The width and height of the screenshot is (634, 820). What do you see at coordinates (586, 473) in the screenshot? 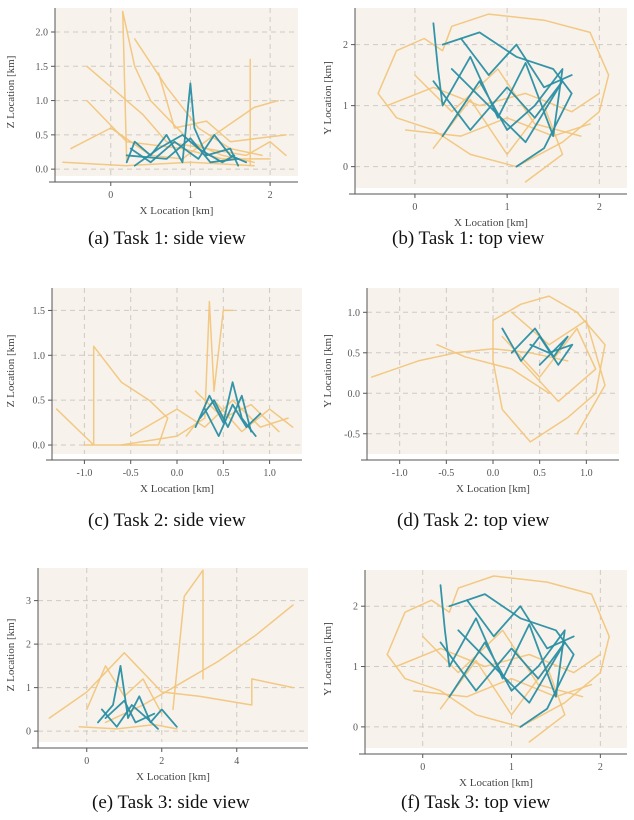
I see `x-tick-label: 1.0` at bounding box center [586, 473].